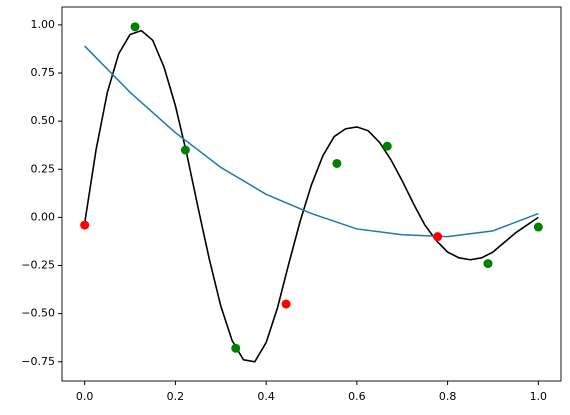 Image resolution: width=570 pixels, height=415 pixels. Describe the element at coordinates (85, 396) in the screenshot. I see `x-tick-label: 0.0` at that location.